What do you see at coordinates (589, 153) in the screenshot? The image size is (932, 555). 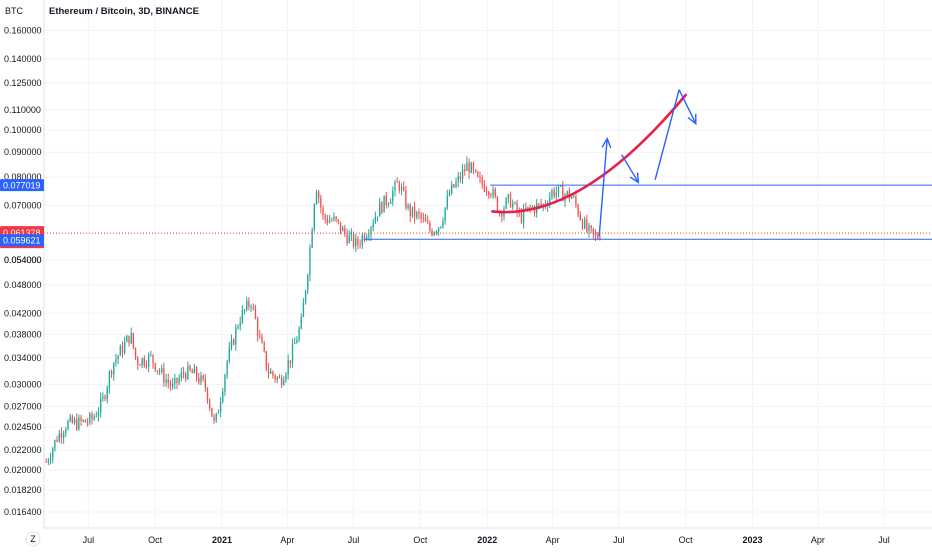 I see `bowl-curve` at bounding box center [589, 153].